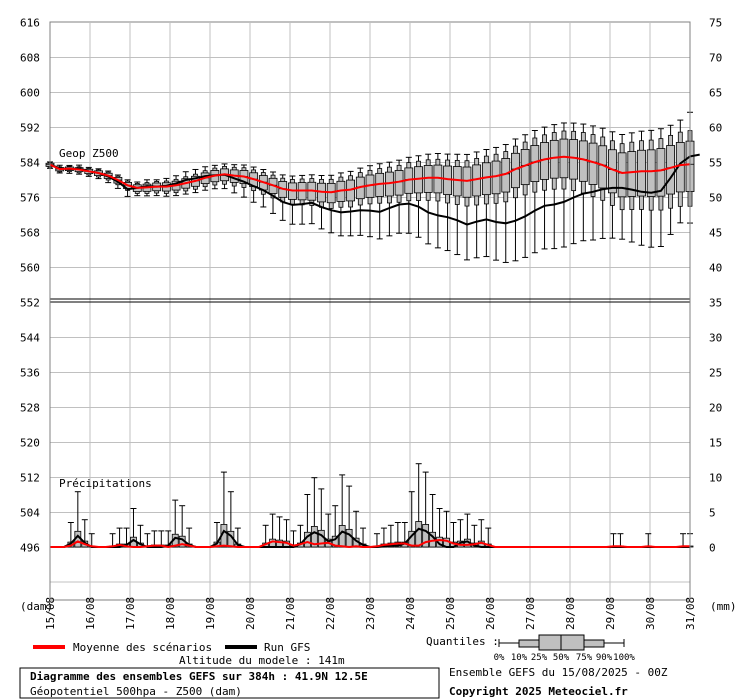  I want to click on left-unit: (dam), so click(36, 606).